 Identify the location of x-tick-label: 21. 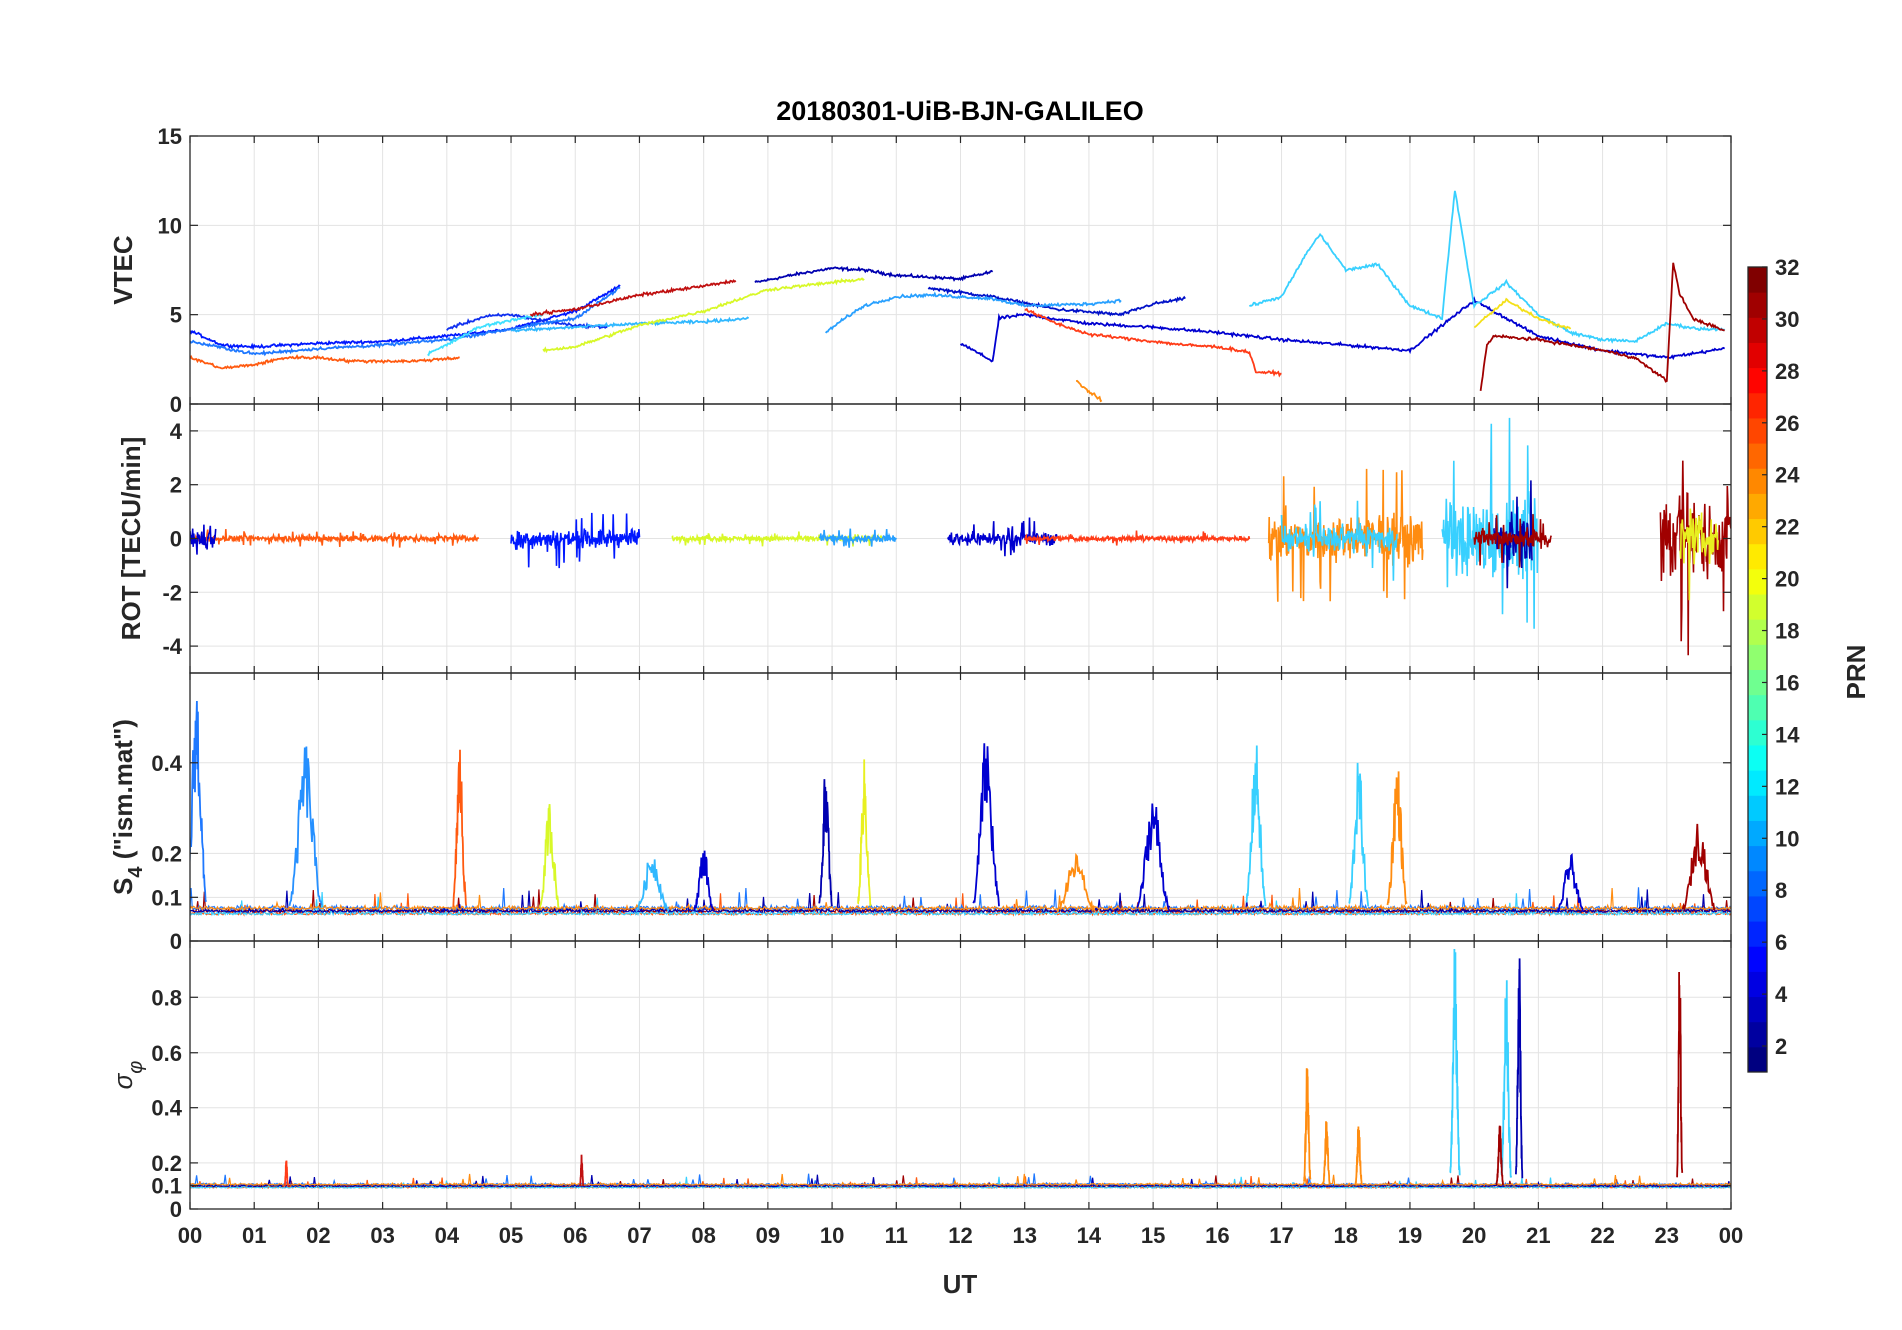
(1538, 1235).